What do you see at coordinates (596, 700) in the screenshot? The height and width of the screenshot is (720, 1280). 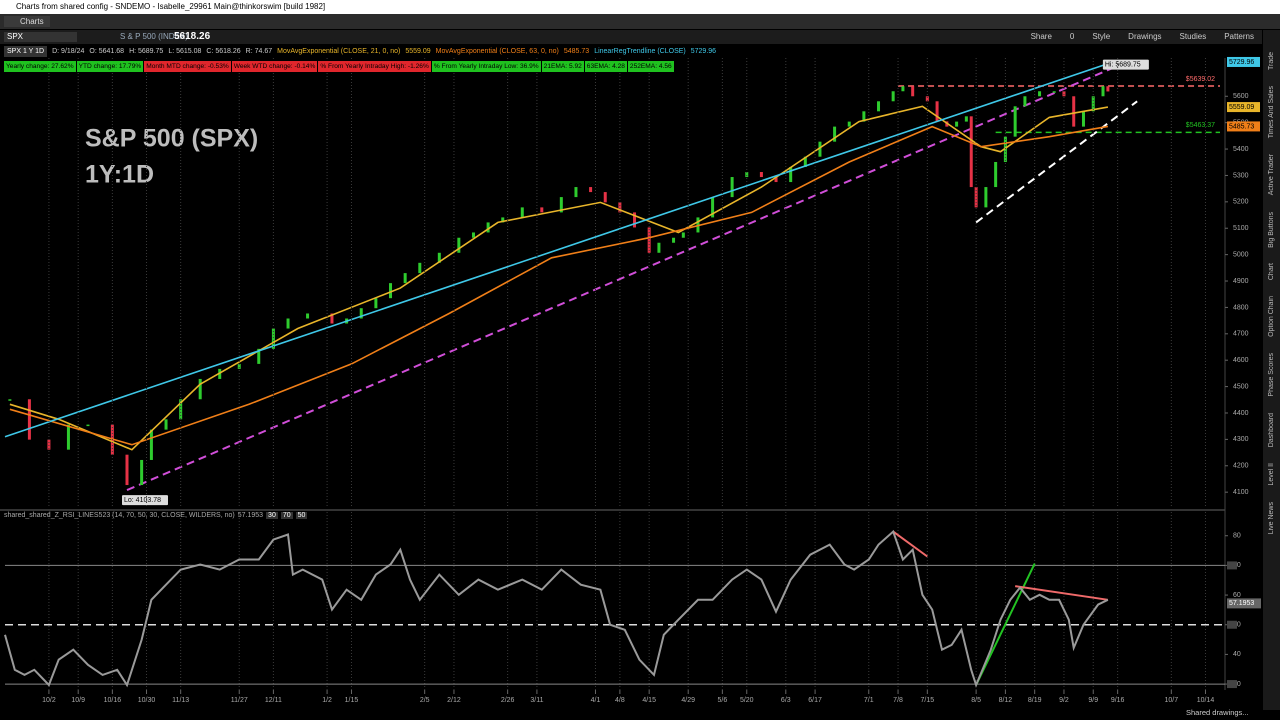 I see `x-tick-label: 4/1` at bounding box center [596, 700].